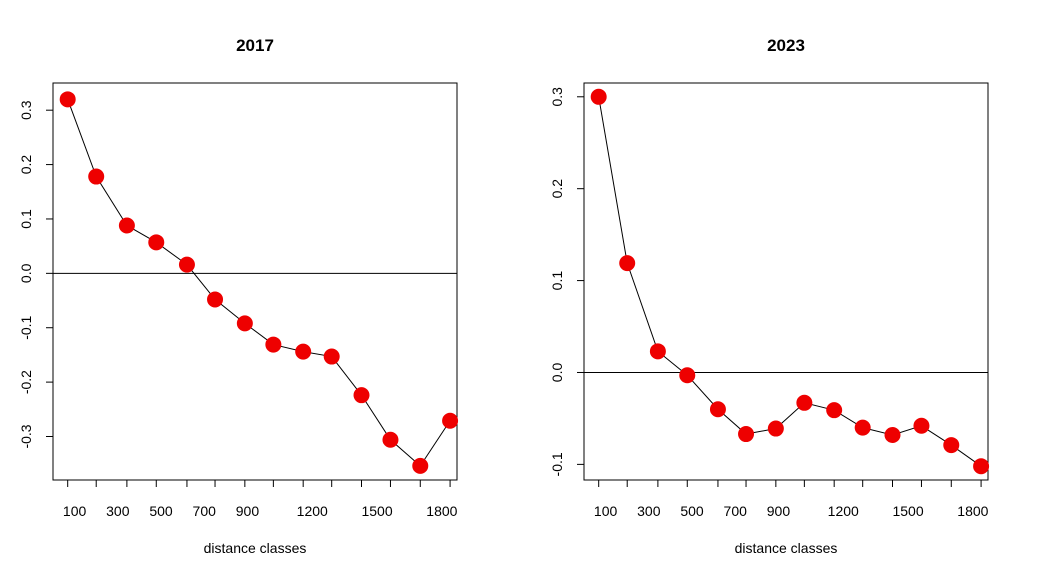  Describe the element at coordinates (376, 511) in the screenshot. I see `chart-0-xtick-label-6: 1500` at that location.